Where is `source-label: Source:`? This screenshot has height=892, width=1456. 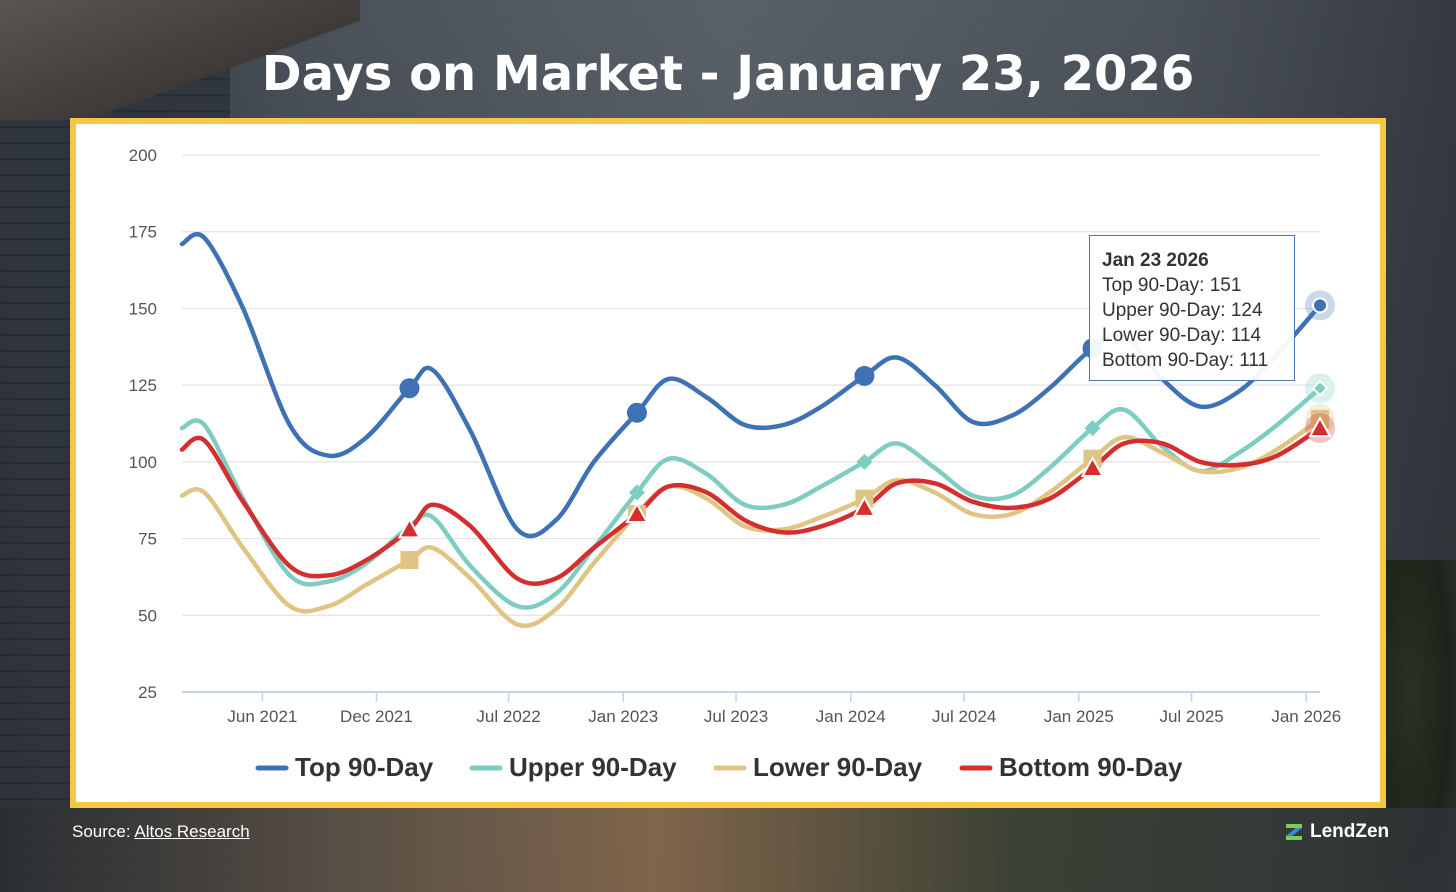
source-label: Source: is located at coordinates (101, 831).